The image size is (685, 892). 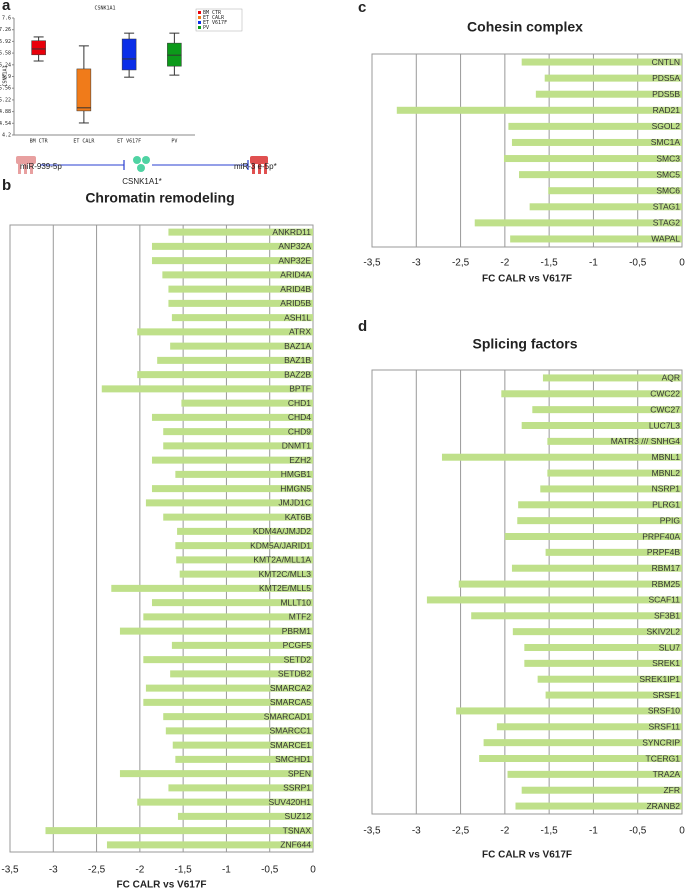 What do you see at coordinates (297, 317) in the screenshot?
I see `category-label: ASH1L` at bounding box center [297, 317].